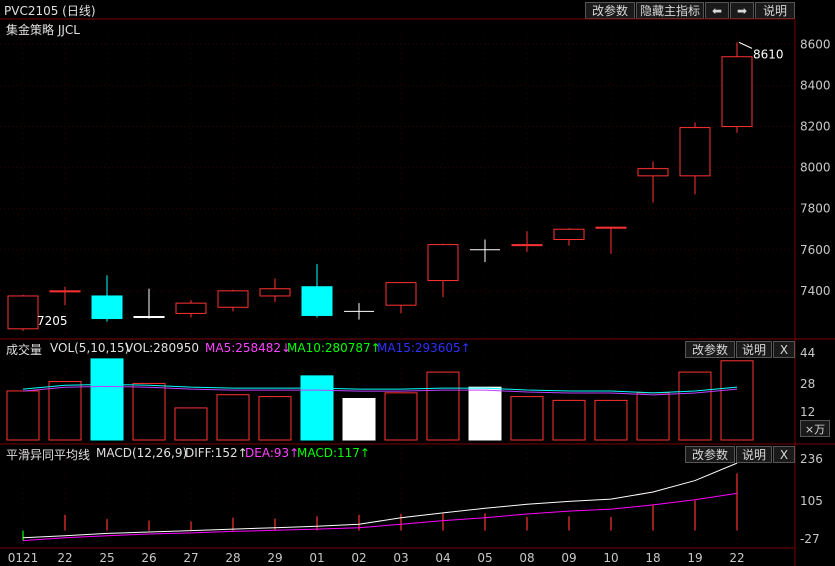 The height and width of the screenshot is (566, 835). What do you see at coordinates (216, 453) in the screenshot?
I see `macd-diff: DIFF:152↑` at bounding box center [216, 453].